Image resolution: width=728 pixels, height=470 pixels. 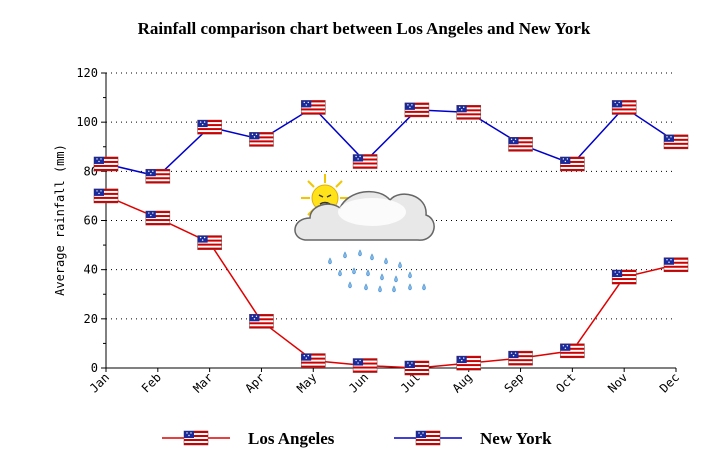 What do you see at coordinates (513, 382) in the screenshot?
I see `x-tick-label: Sep` at bounding box center [513, 382].